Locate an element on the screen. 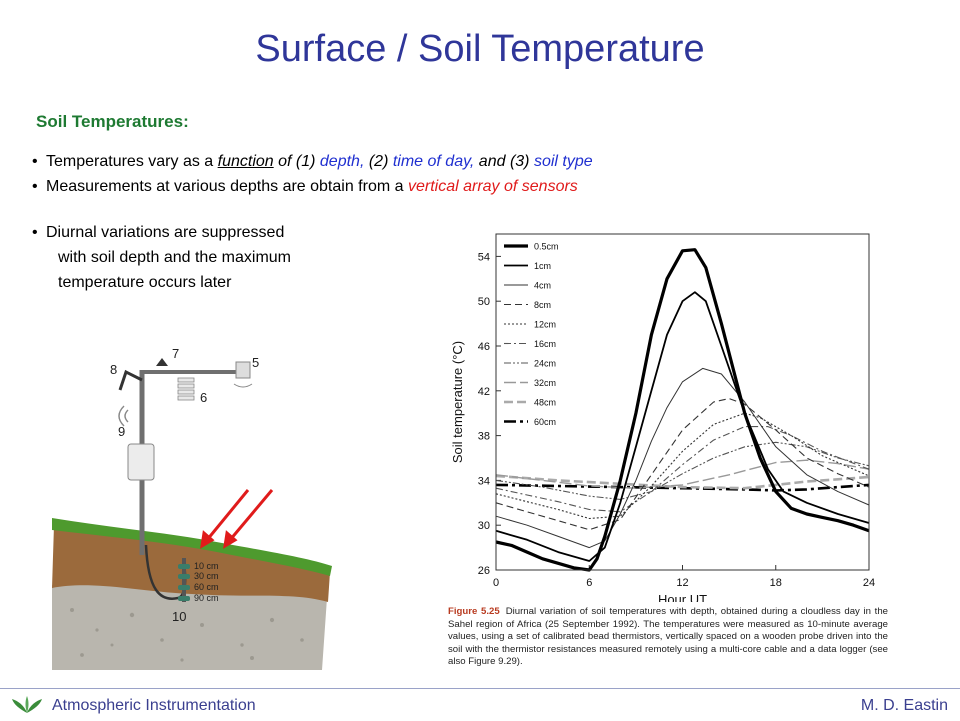  antenna-wave-icon is located at coordinates (123, 416).